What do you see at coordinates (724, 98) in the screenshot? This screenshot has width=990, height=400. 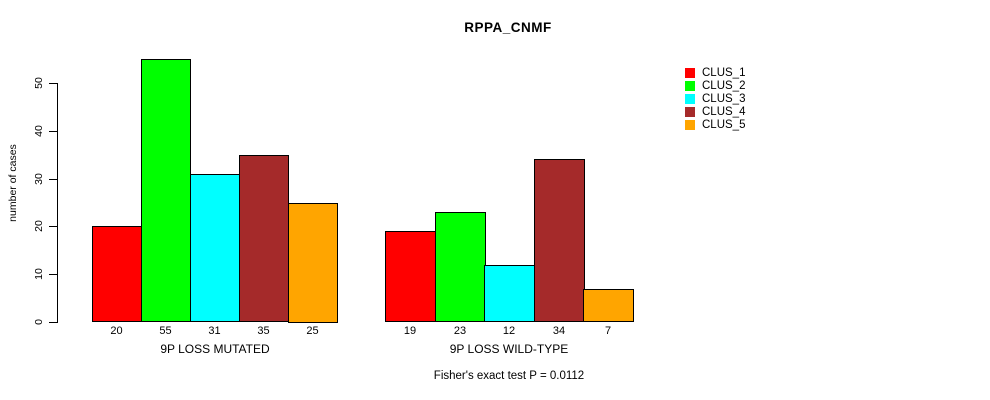 I see `legend-label: CLUS_3` at bounding box center [724, 98].